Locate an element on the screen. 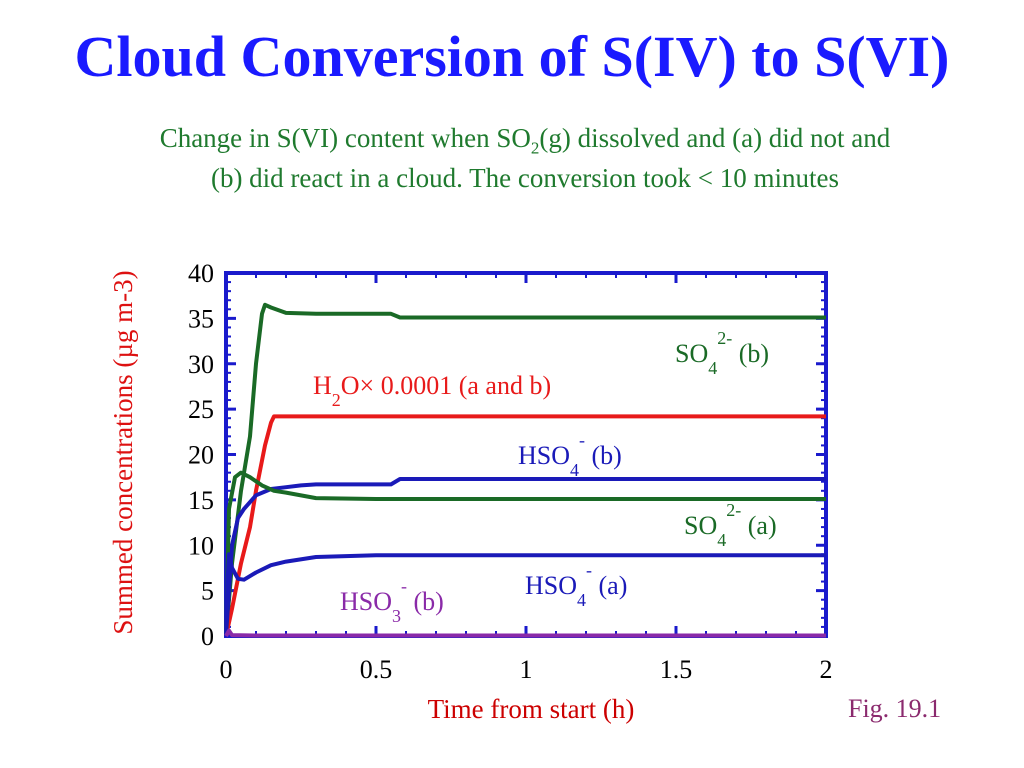 The image size is (1024, 768). series-so4_a-label: SO42- (a) is located at coordinates (730, 525).